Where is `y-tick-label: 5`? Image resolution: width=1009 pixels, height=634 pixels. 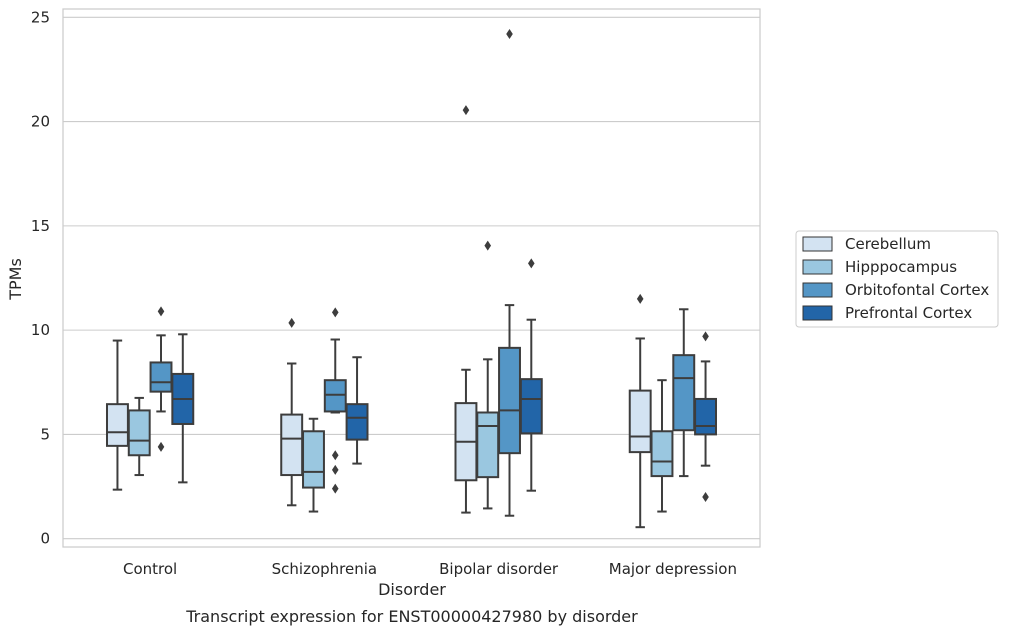
y-tick-label: 5 is located at coordinates (45, 434).